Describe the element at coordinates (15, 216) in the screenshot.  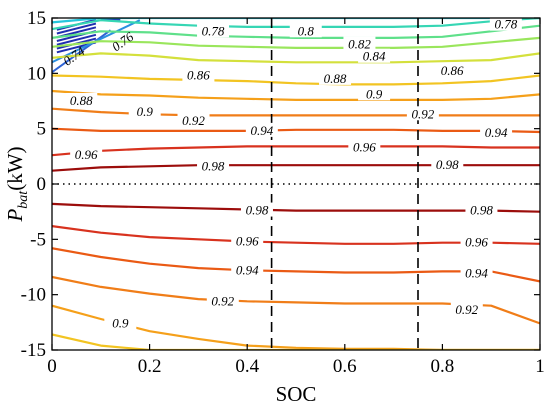
I see `y-axis-title-main: P` at that location.